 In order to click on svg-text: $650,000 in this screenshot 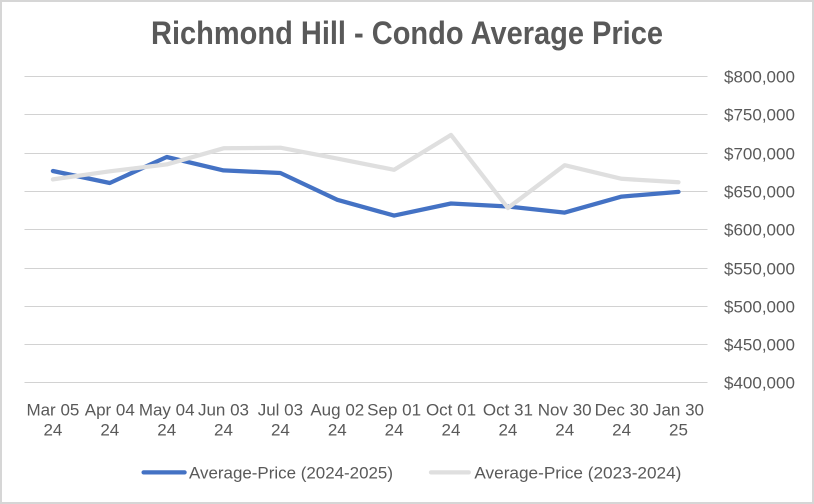, I will do `click(759, 192)`.